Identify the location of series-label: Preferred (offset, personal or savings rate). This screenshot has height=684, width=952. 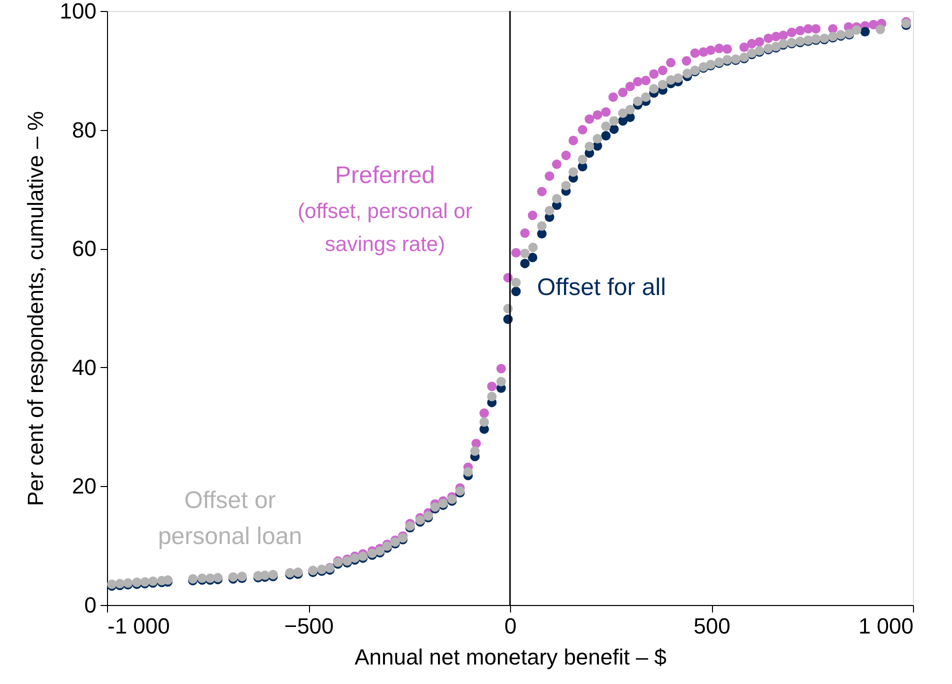
(385, 209).